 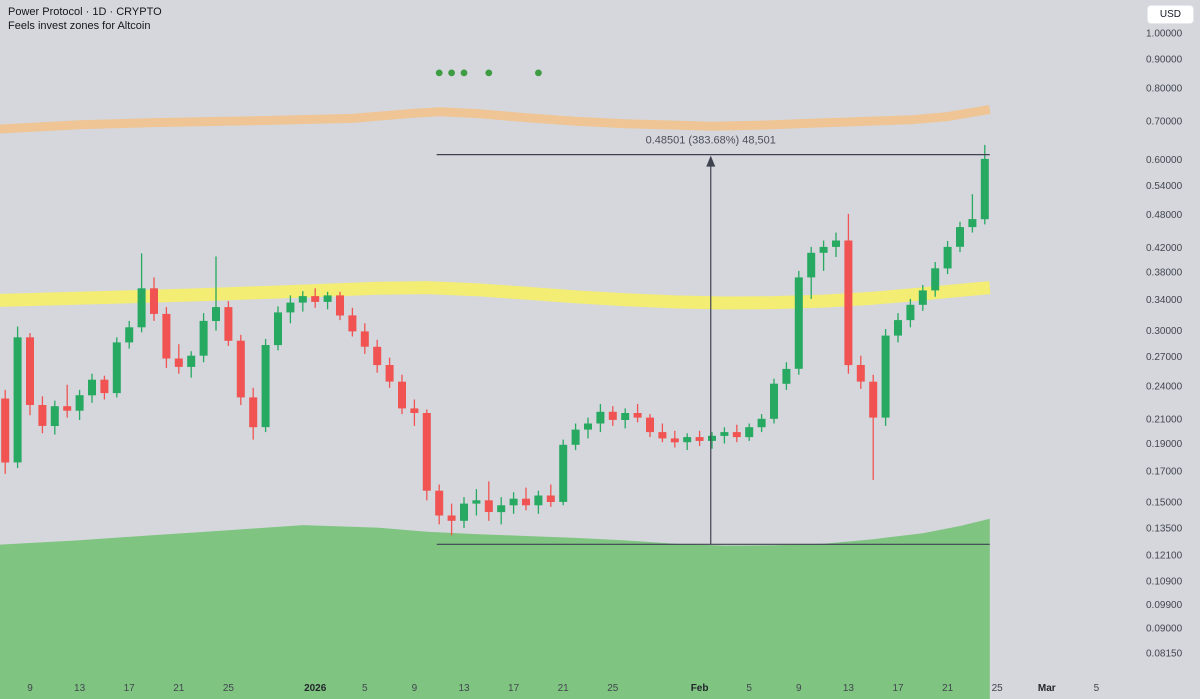 What do you see at coordinates (1164, 248) in the screenshot?
I see `price-tick-label: 0.42000` at bounding box center [1164, 248].